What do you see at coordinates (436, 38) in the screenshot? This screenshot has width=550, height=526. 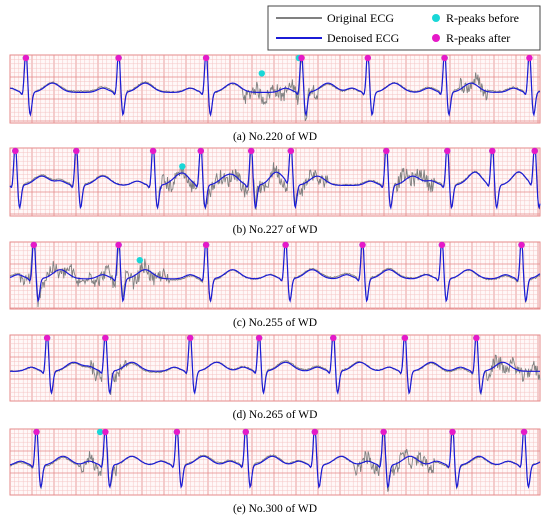 I see `legend-marker-after` at bounding box center [436, 38].